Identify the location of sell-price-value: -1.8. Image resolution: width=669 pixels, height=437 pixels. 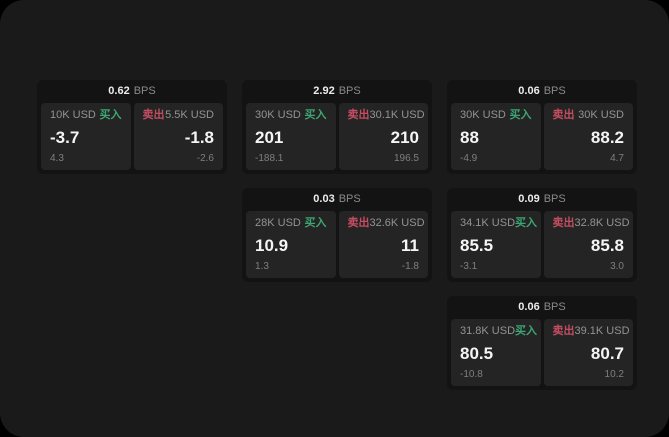
(199, 137).